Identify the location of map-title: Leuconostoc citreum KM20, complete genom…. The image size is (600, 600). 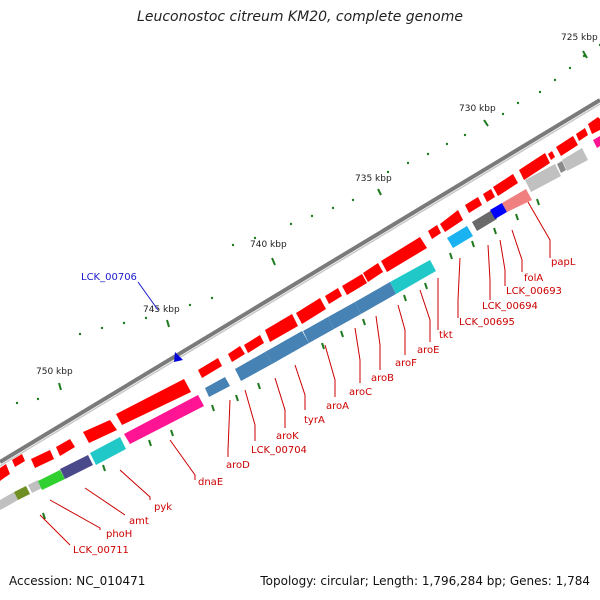
(300, 17).